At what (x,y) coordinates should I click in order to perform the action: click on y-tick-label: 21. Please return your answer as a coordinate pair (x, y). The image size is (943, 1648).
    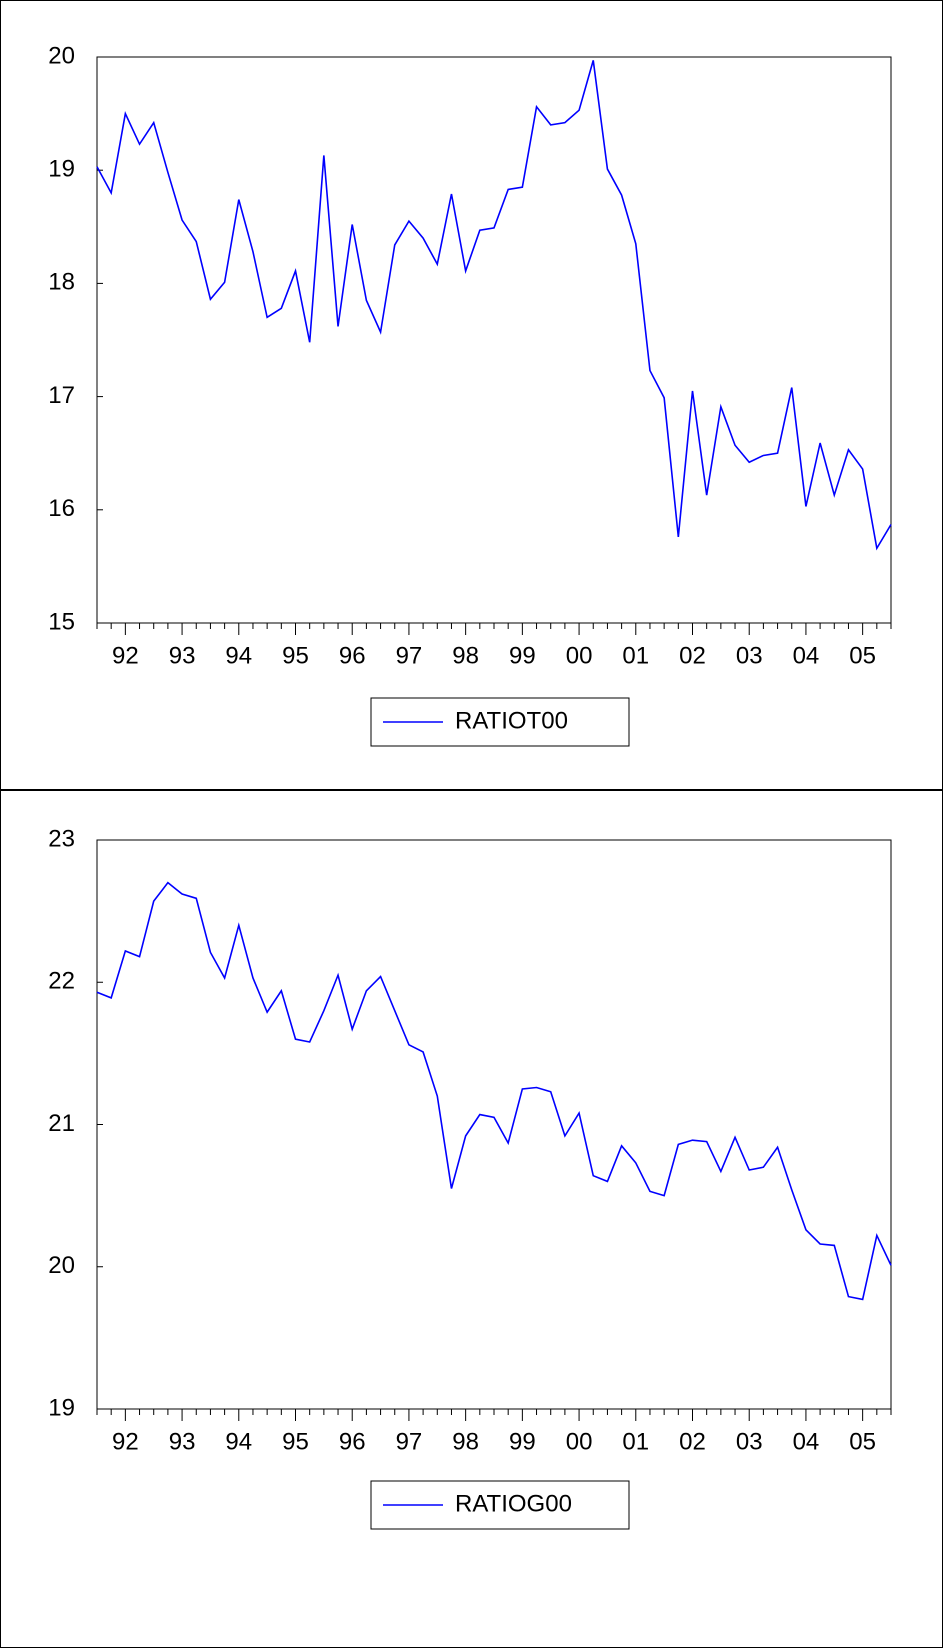
    Looking at the image, I should click on (61, 1123).